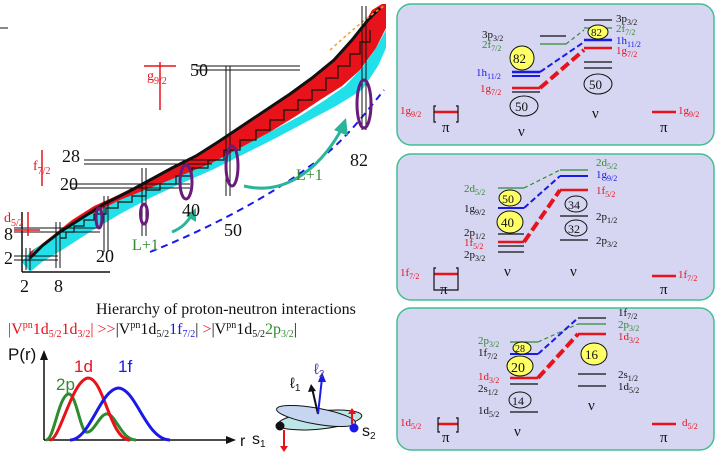  What do you see at coordinates (491, 46) in the screenshot?
I see `p1-l-2f-label: 2f7/2` at bounding box center [491, 46].